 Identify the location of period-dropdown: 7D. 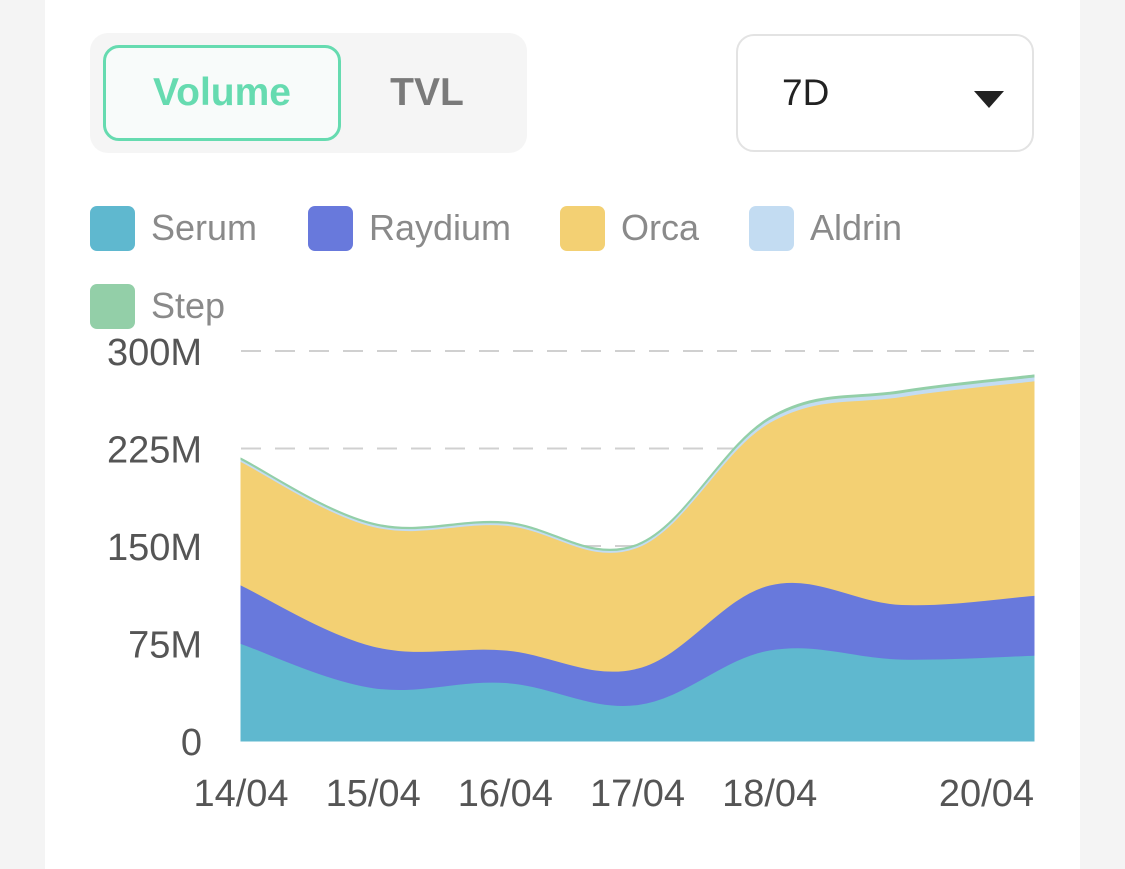
(885, 93).